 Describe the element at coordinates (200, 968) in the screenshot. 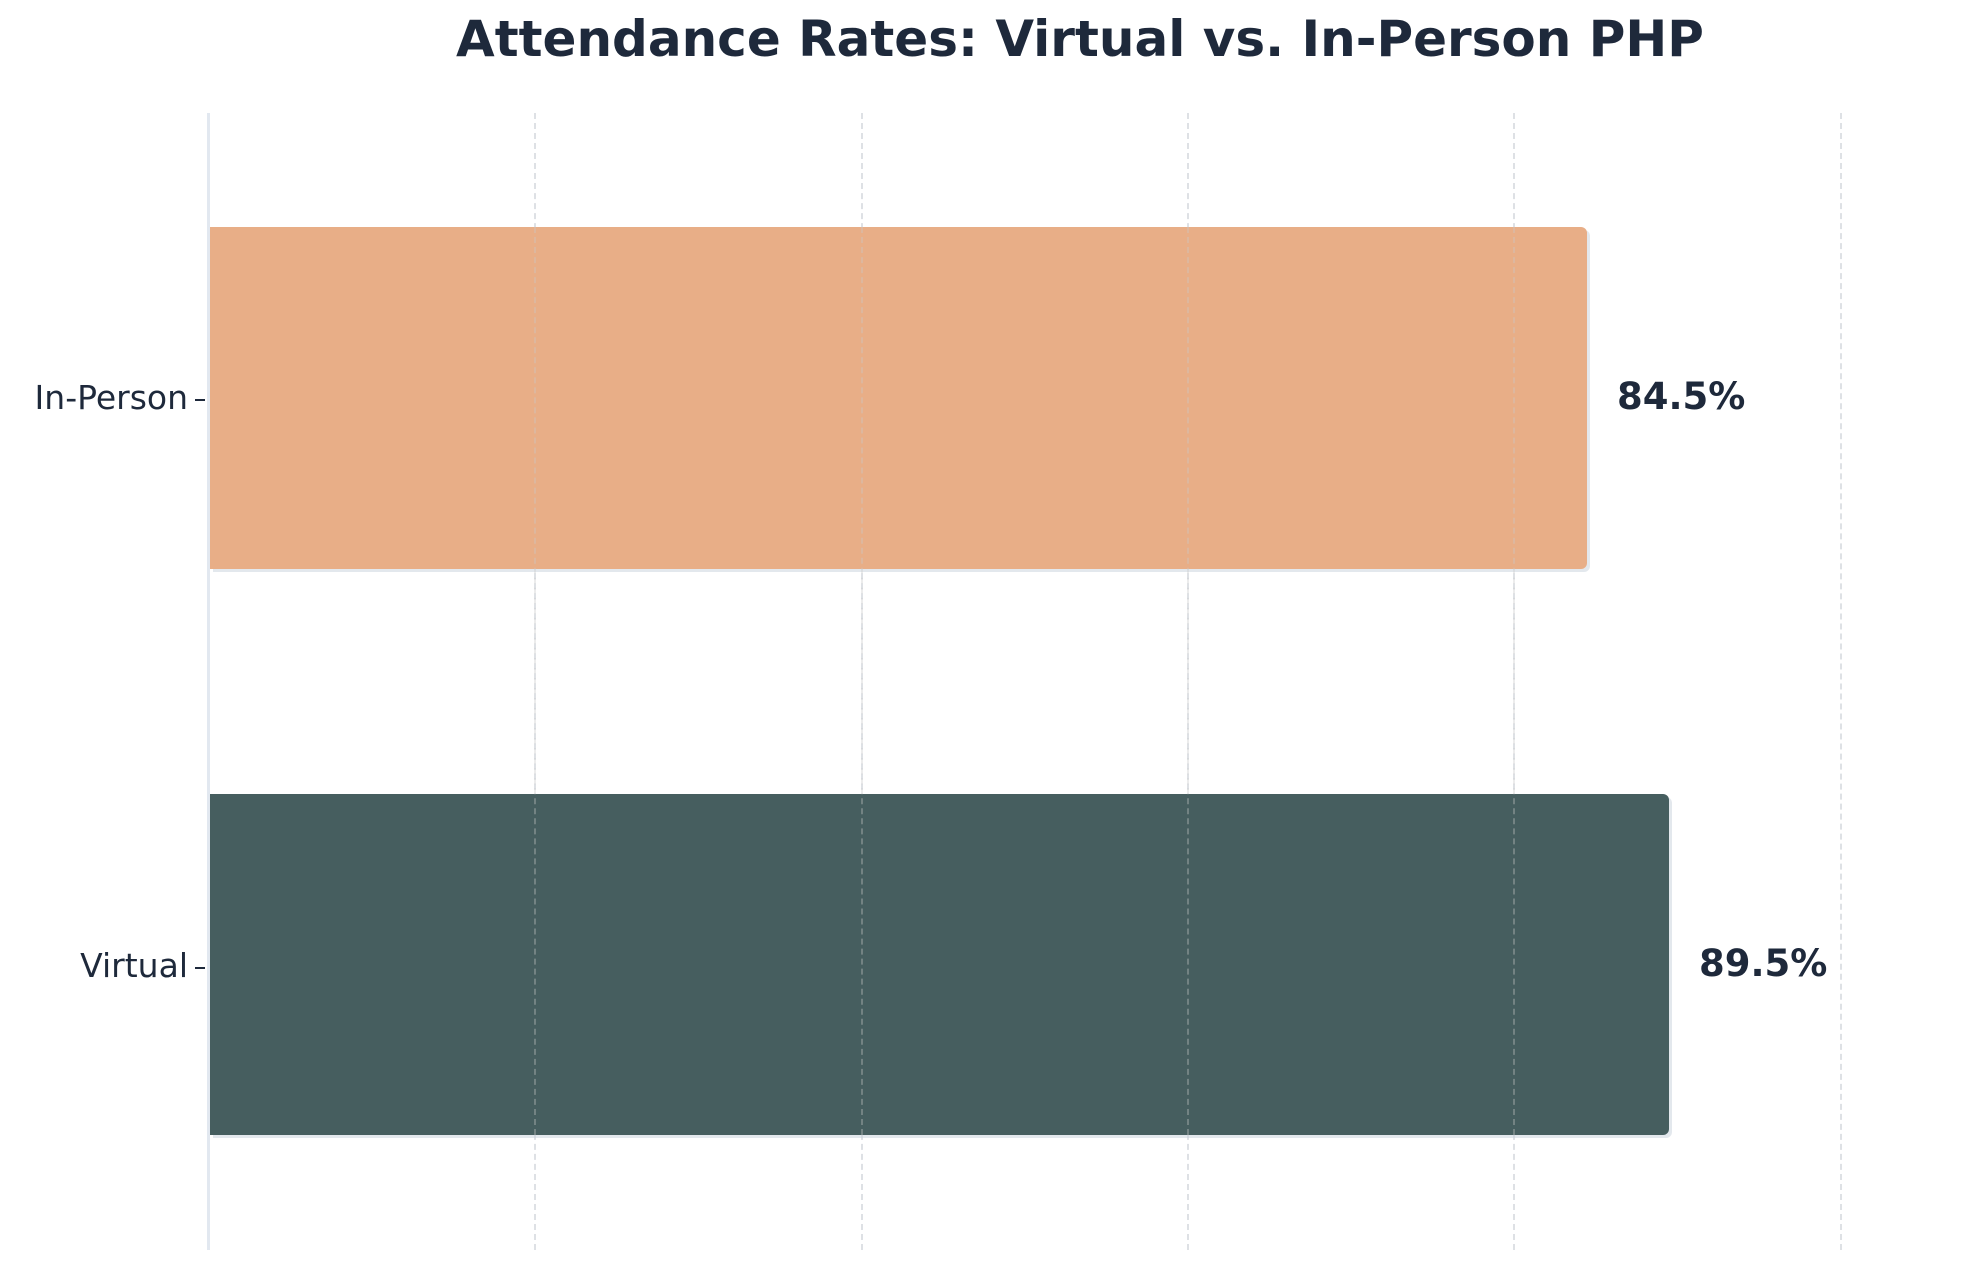

I see `y-tick-mark-virtual` at that location.